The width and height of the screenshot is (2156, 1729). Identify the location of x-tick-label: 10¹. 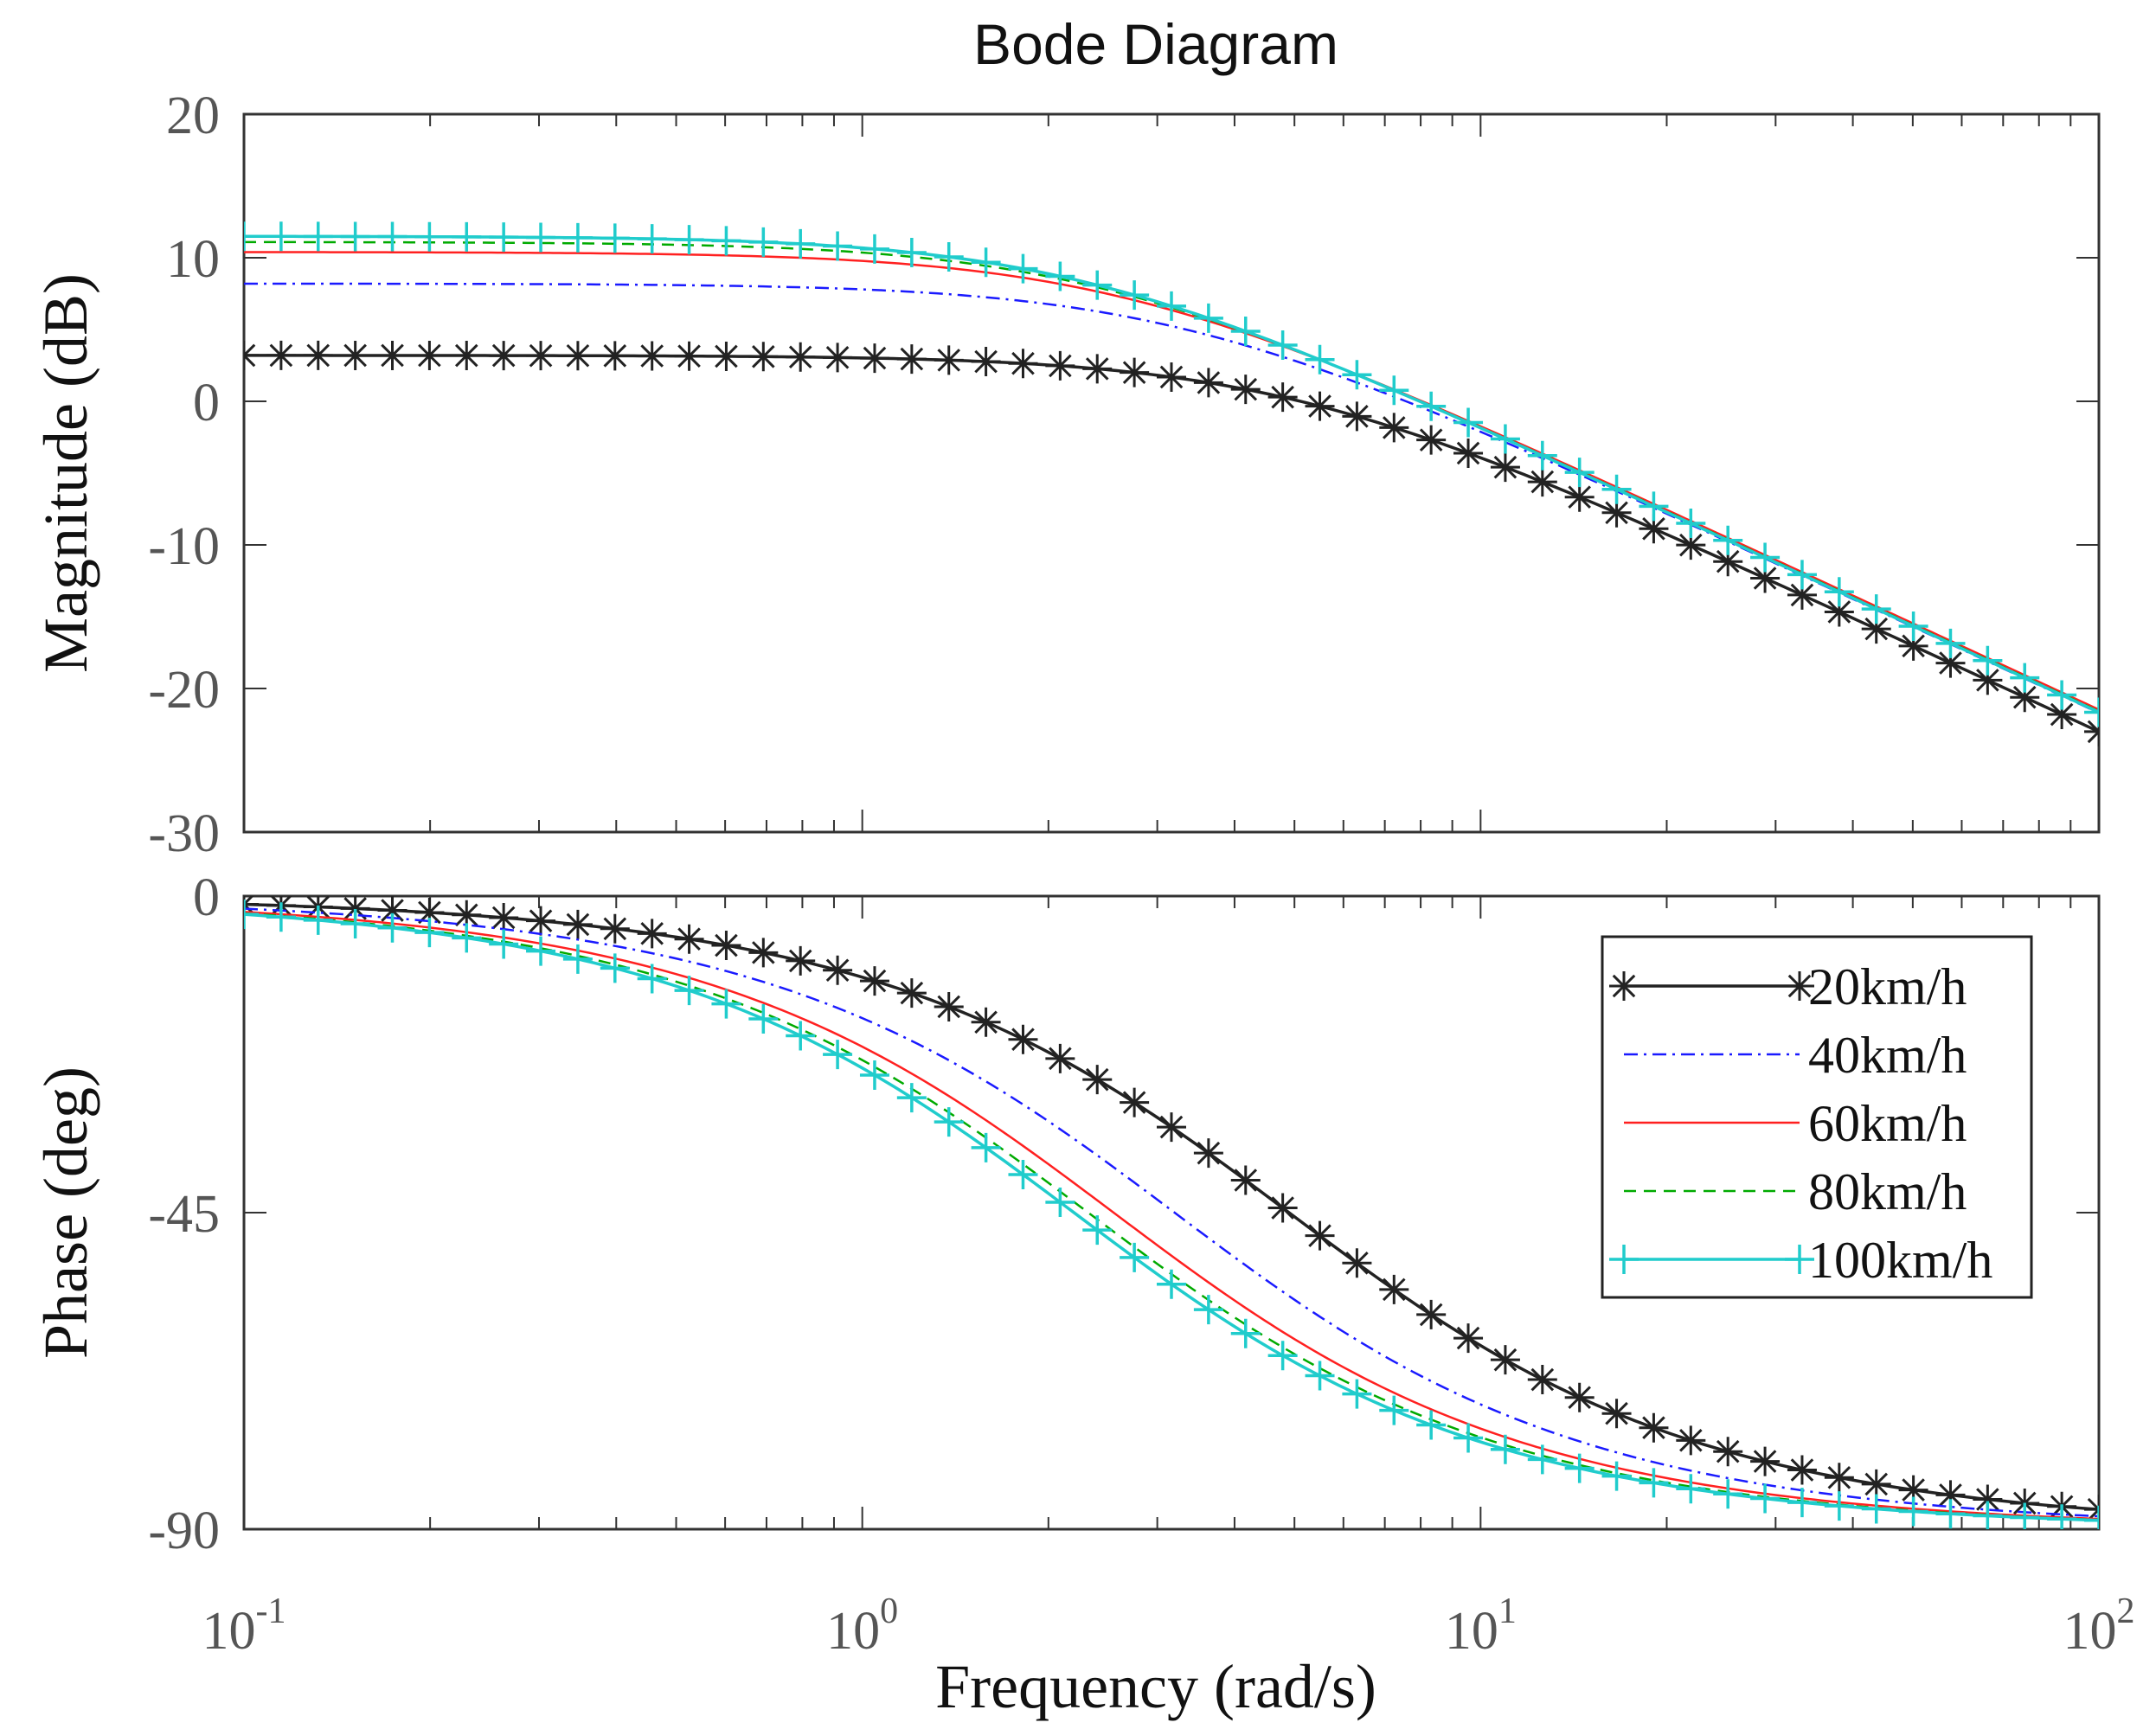
(1481, 1626).